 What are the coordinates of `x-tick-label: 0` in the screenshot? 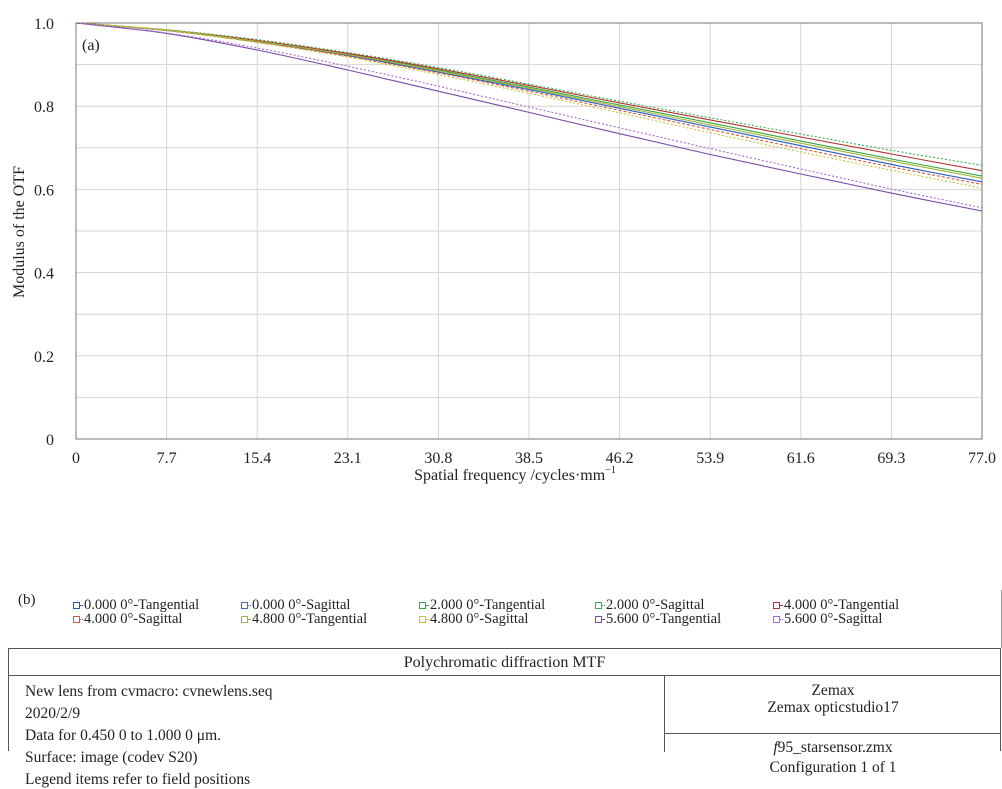 It's located at (76, 458).